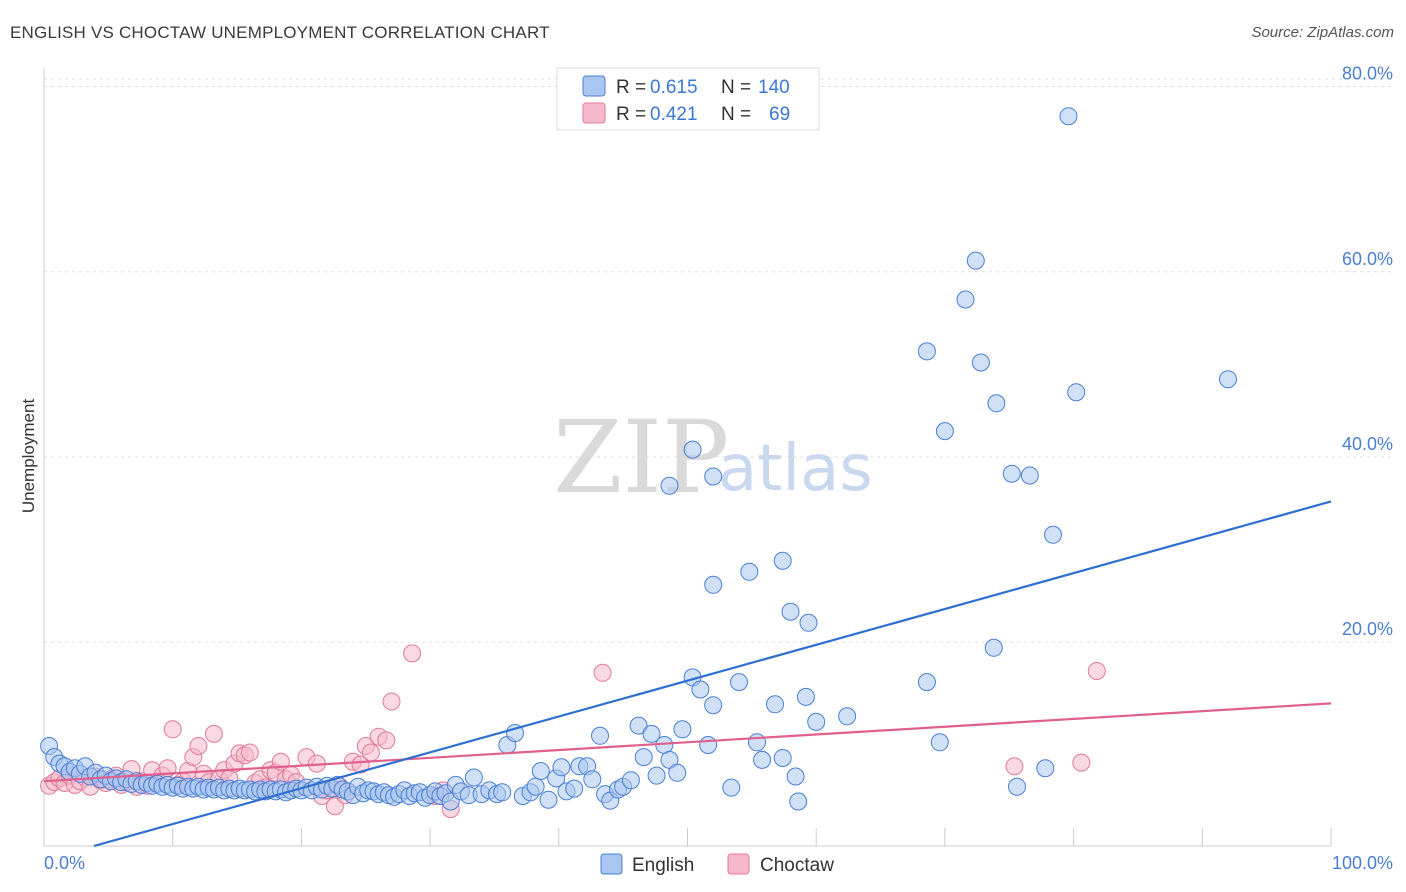 Image resolution: width=1406 pixels, height=892 pixels. Describe the element at coordinates (611, 864) in the screenshot. I see `bottom-legend-swatch-english` at that location.